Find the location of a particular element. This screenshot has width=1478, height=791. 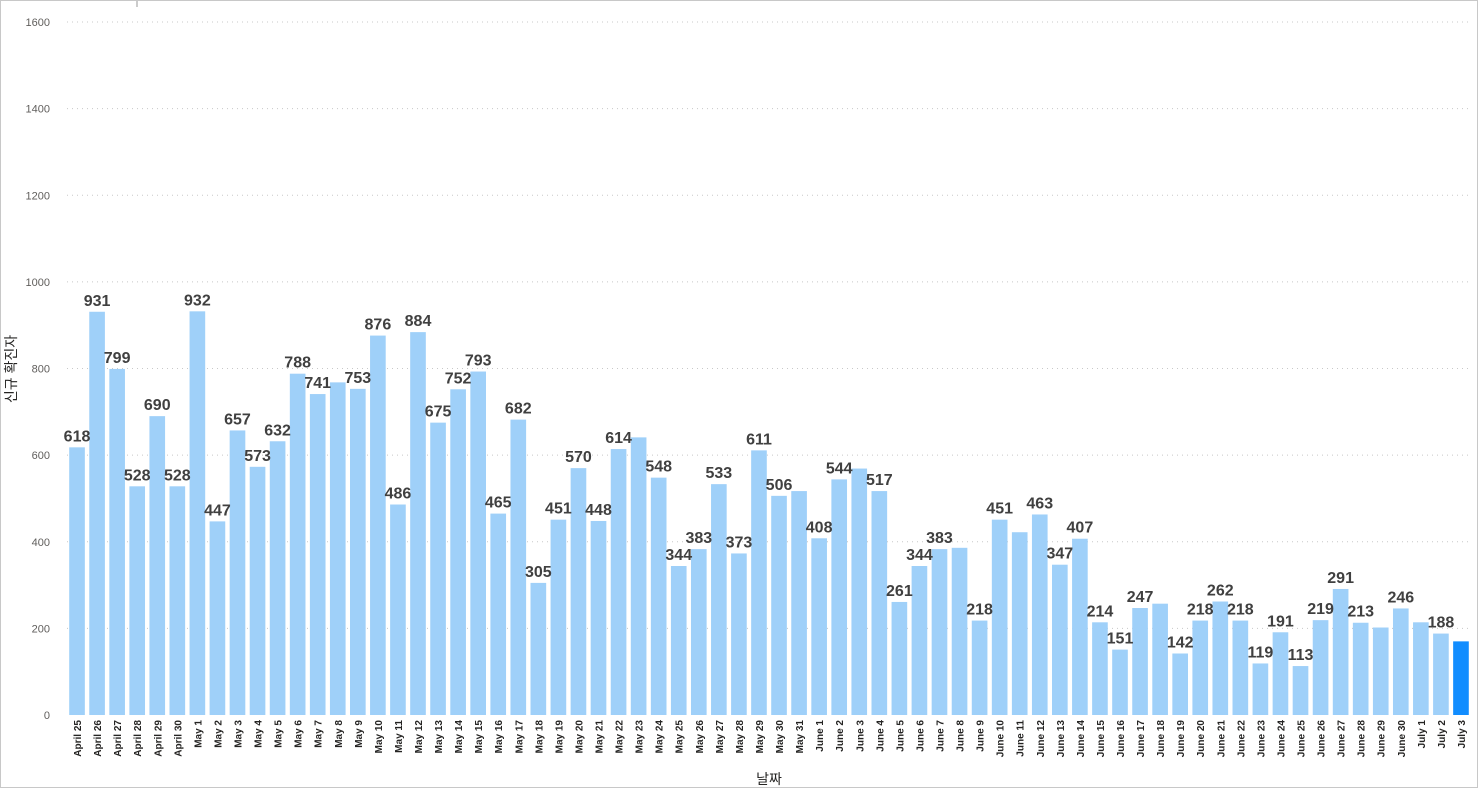

data-label: 142 is located at coordinates (1180, 642).